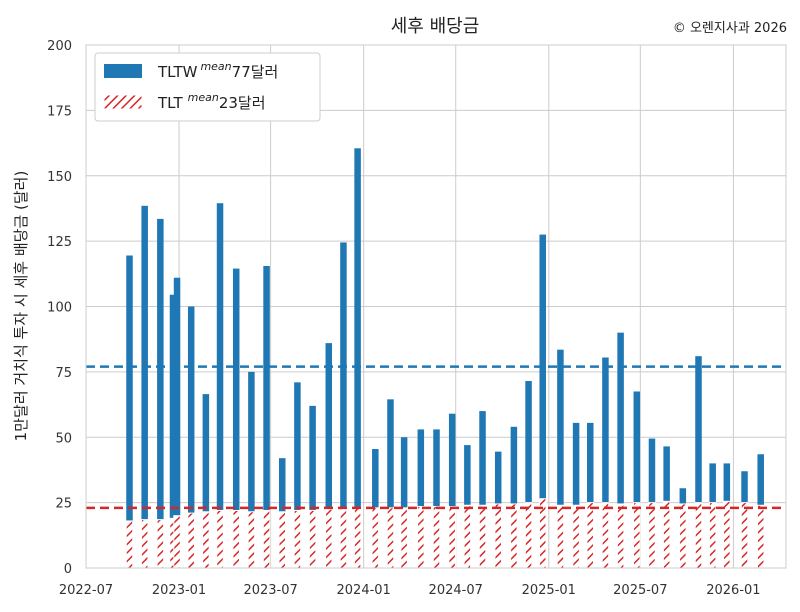  I want to click on x-tick-label: 2024-01, so click(364, 590).